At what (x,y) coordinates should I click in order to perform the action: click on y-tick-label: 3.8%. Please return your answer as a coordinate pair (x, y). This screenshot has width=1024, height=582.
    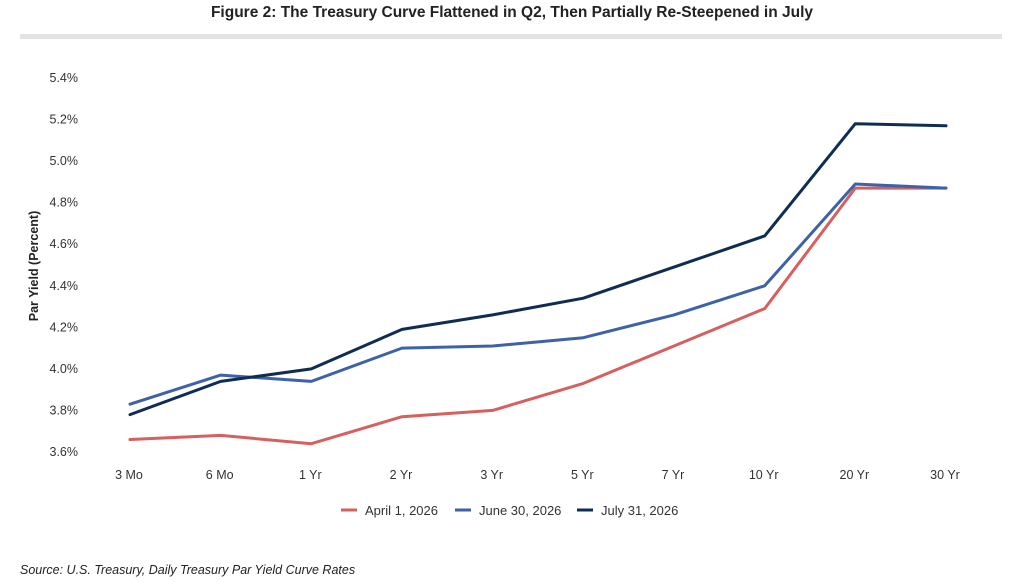
    Looking at the image, I should click on (64, 410).